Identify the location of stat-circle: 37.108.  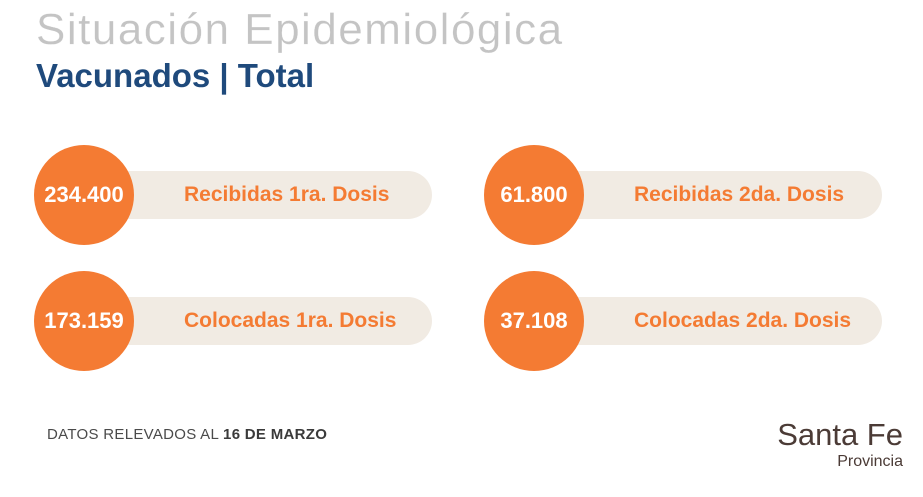
(534, 321).